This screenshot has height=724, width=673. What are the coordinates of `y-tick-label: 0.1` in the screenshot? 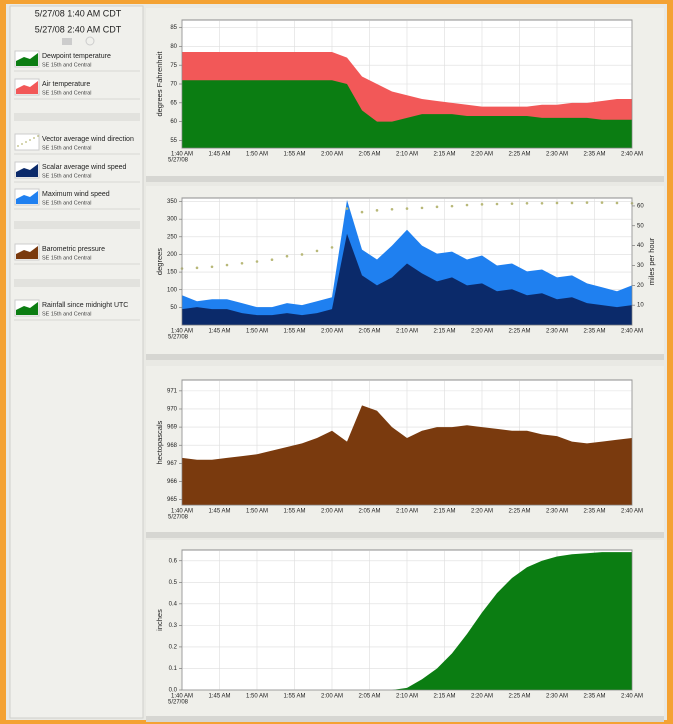 It's located at (173, 669).